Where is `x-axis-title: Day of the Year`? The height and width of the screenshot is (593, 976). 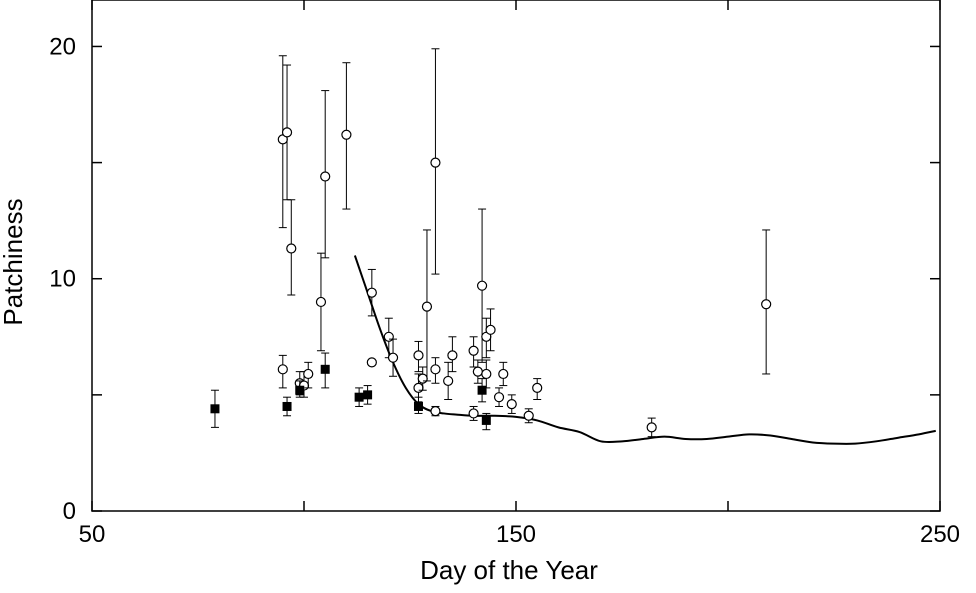 x-axis-title: Day of the Year is located at coordinates (509, 570).